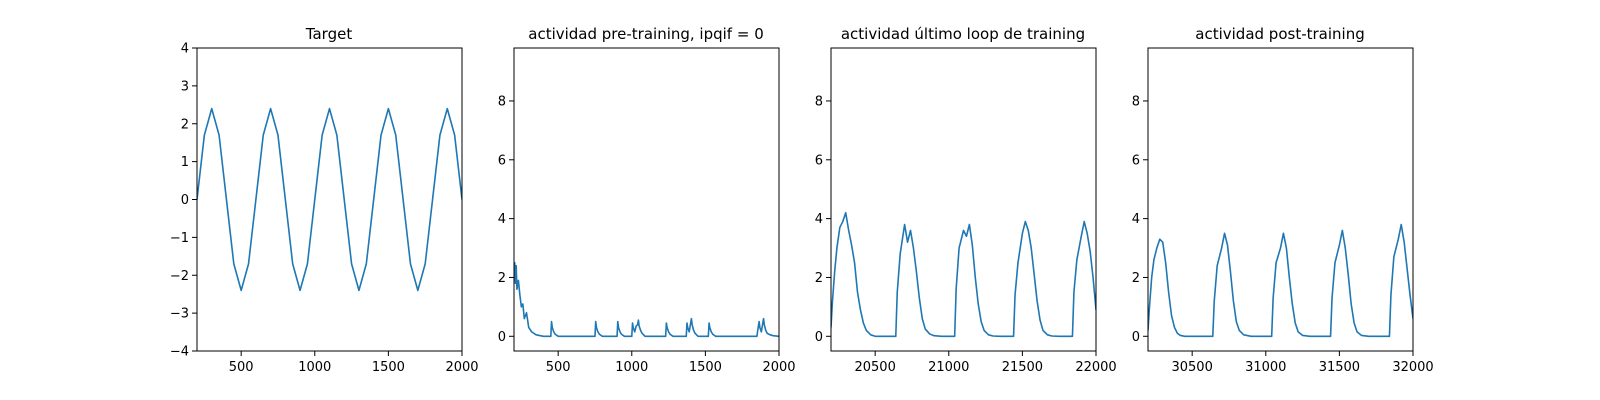 The width and height of the screenshot is (1600, 400). Describe the element at coordinates (1095, 367) in the screenshot. I see `x-tick-label: 22000` at that location.